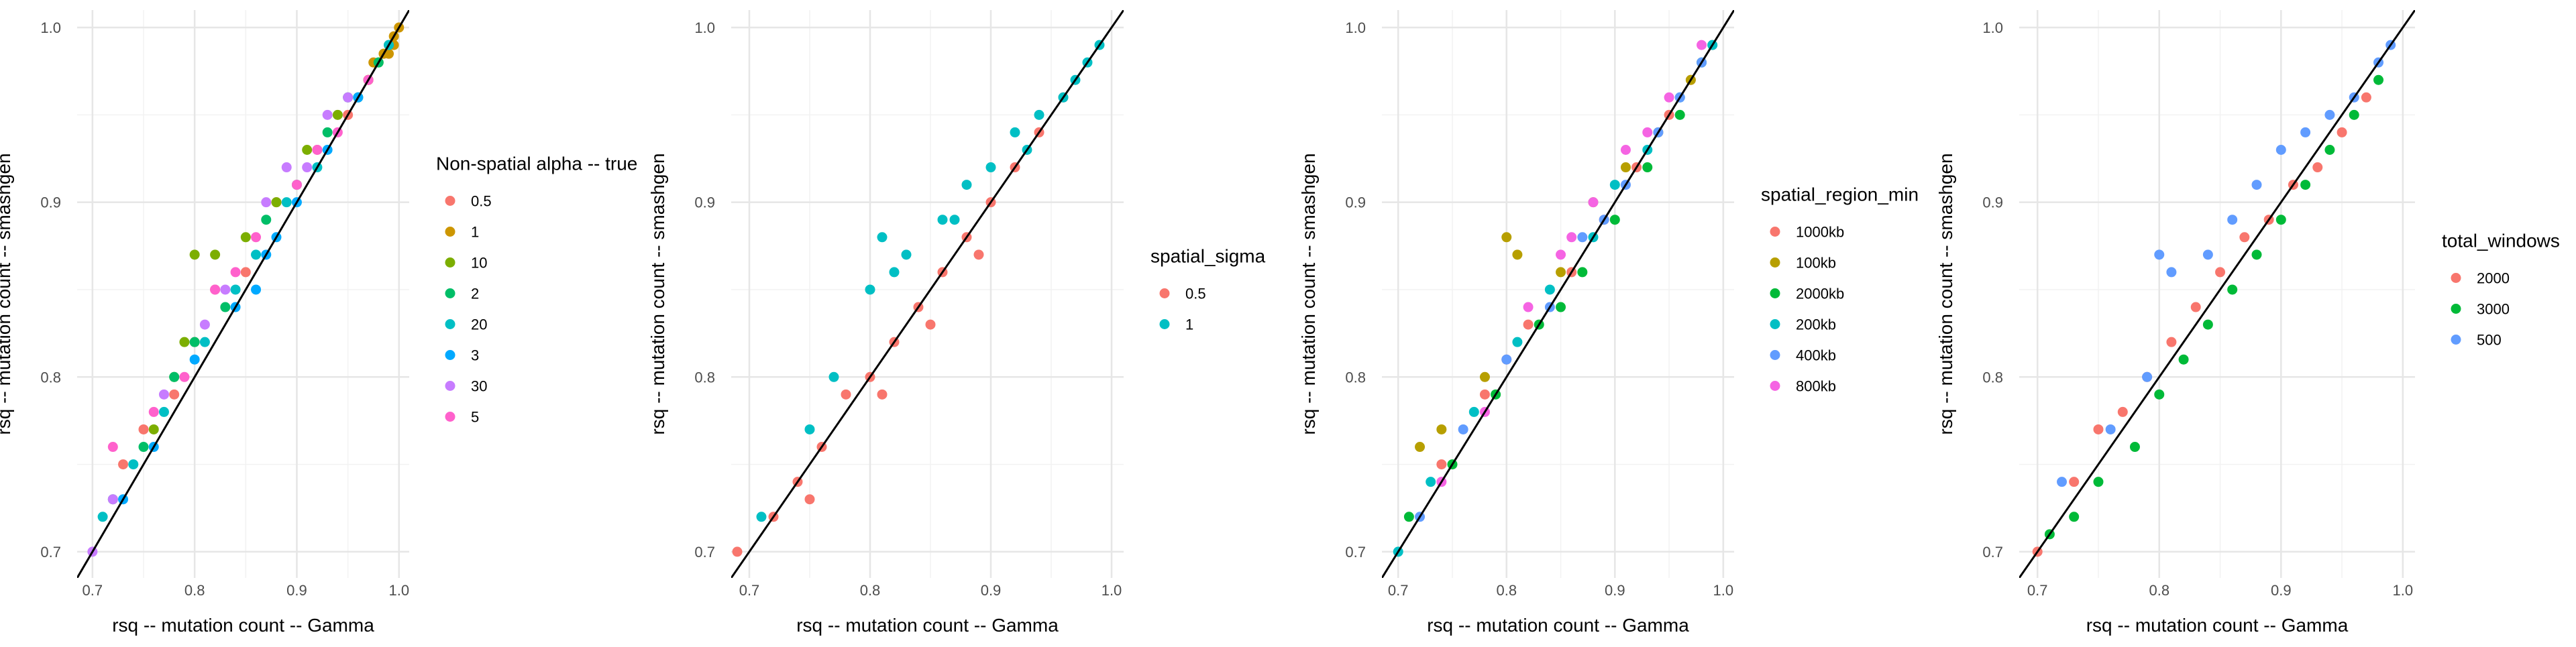  Describe the element at coordinates (1820, 294) in the screenshot. I see `legend-label: 2000kb` at that location.